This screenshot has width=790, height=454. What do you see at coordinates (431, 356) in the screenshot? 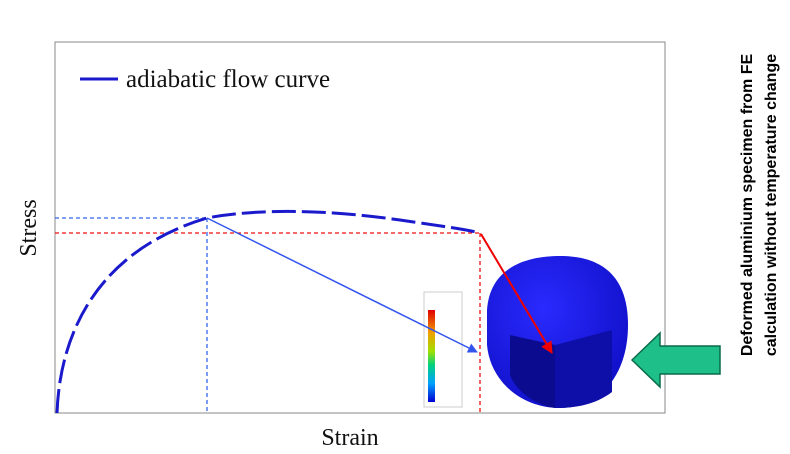
I see `colorbar` at bounding box center [431, 356].